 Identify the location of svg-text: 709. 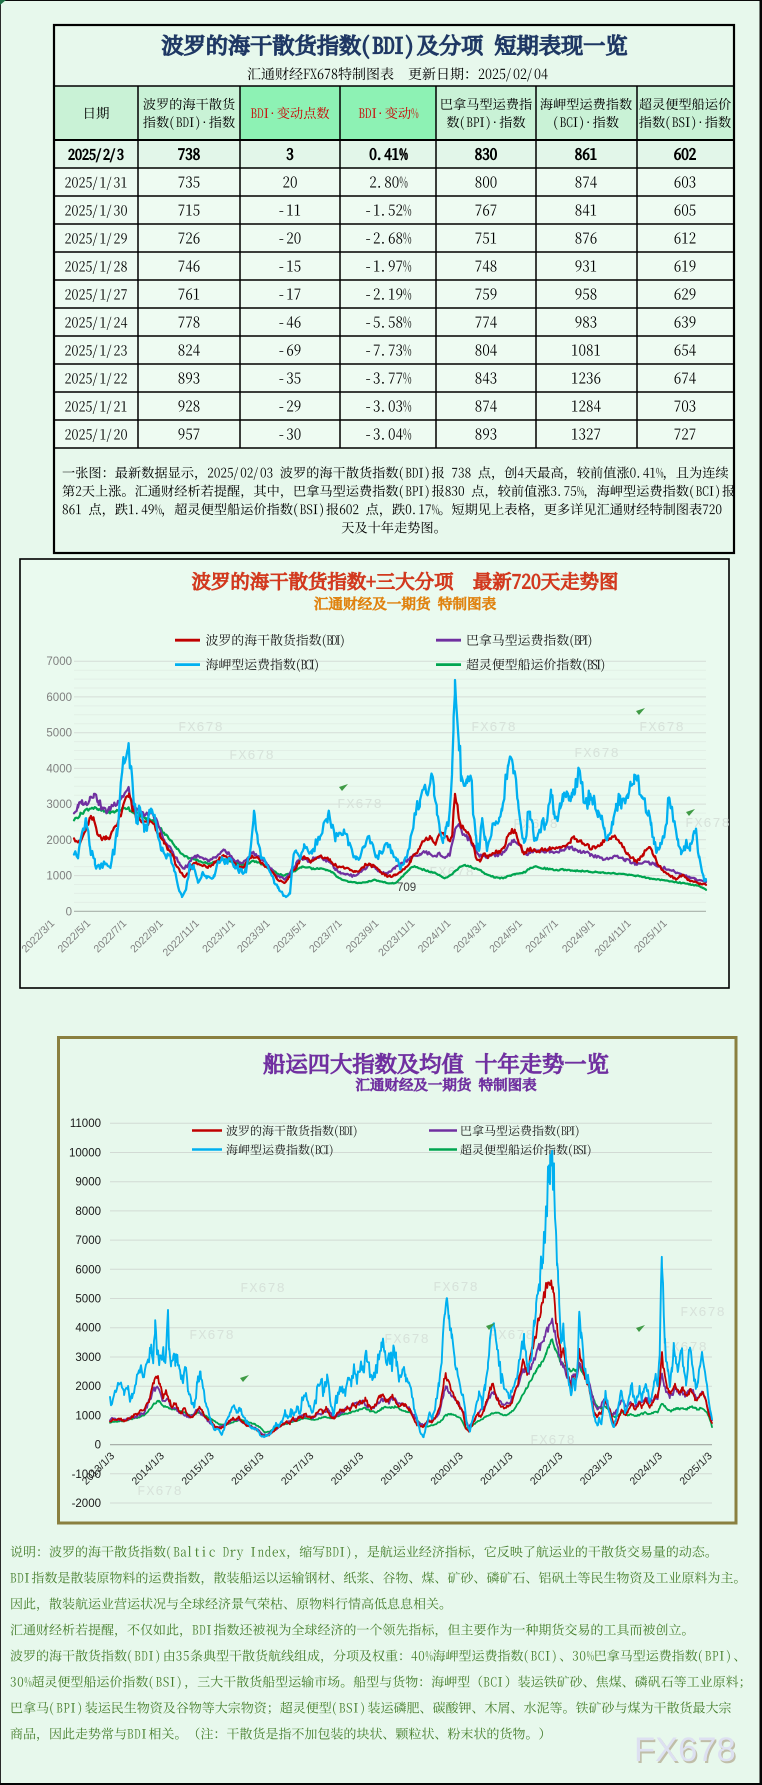
(406, 888).